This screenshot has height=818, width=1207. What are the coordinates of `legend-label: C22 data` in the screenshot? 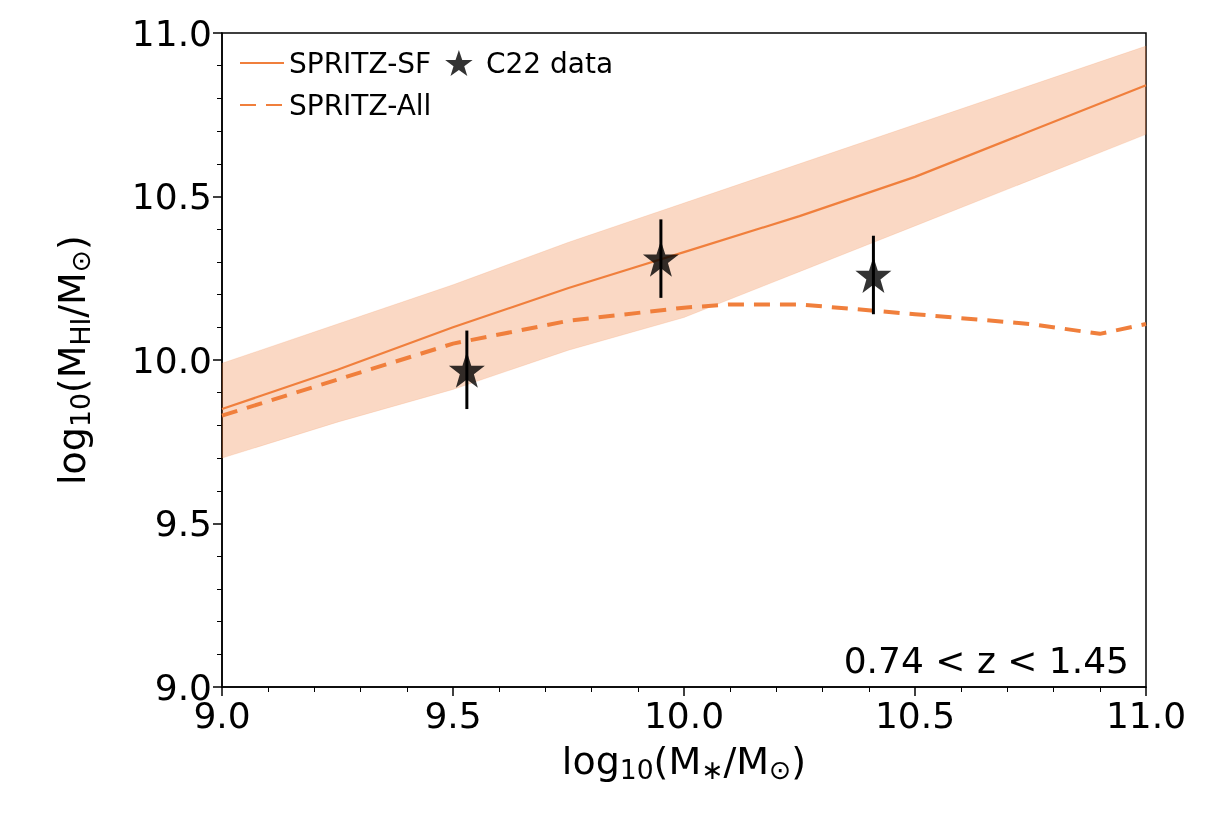 It's located at (549, 63).